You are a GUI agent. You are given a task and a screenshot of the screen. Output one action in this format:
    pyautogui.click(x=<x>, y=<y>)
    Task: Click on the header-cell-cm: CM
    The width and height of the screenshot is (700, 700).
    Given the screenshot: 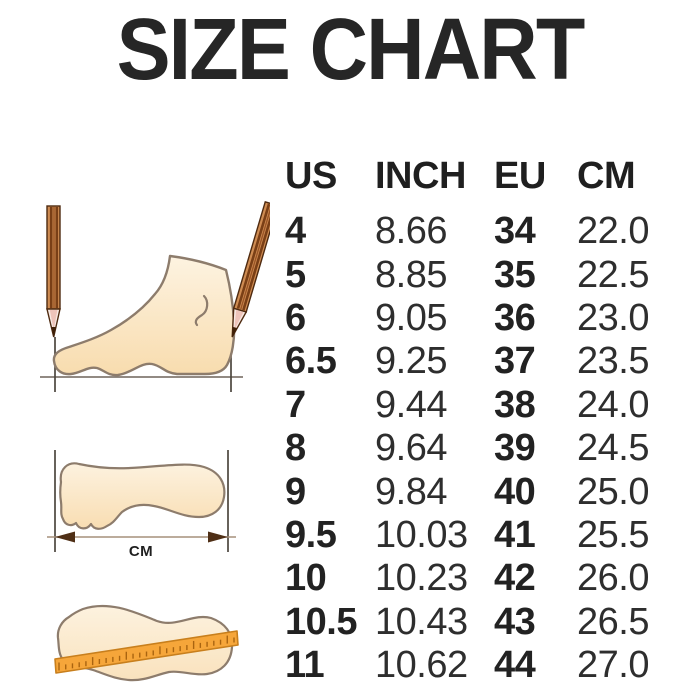 What is the action you would take?
    pyautogui.click(x=606, y=175)
    